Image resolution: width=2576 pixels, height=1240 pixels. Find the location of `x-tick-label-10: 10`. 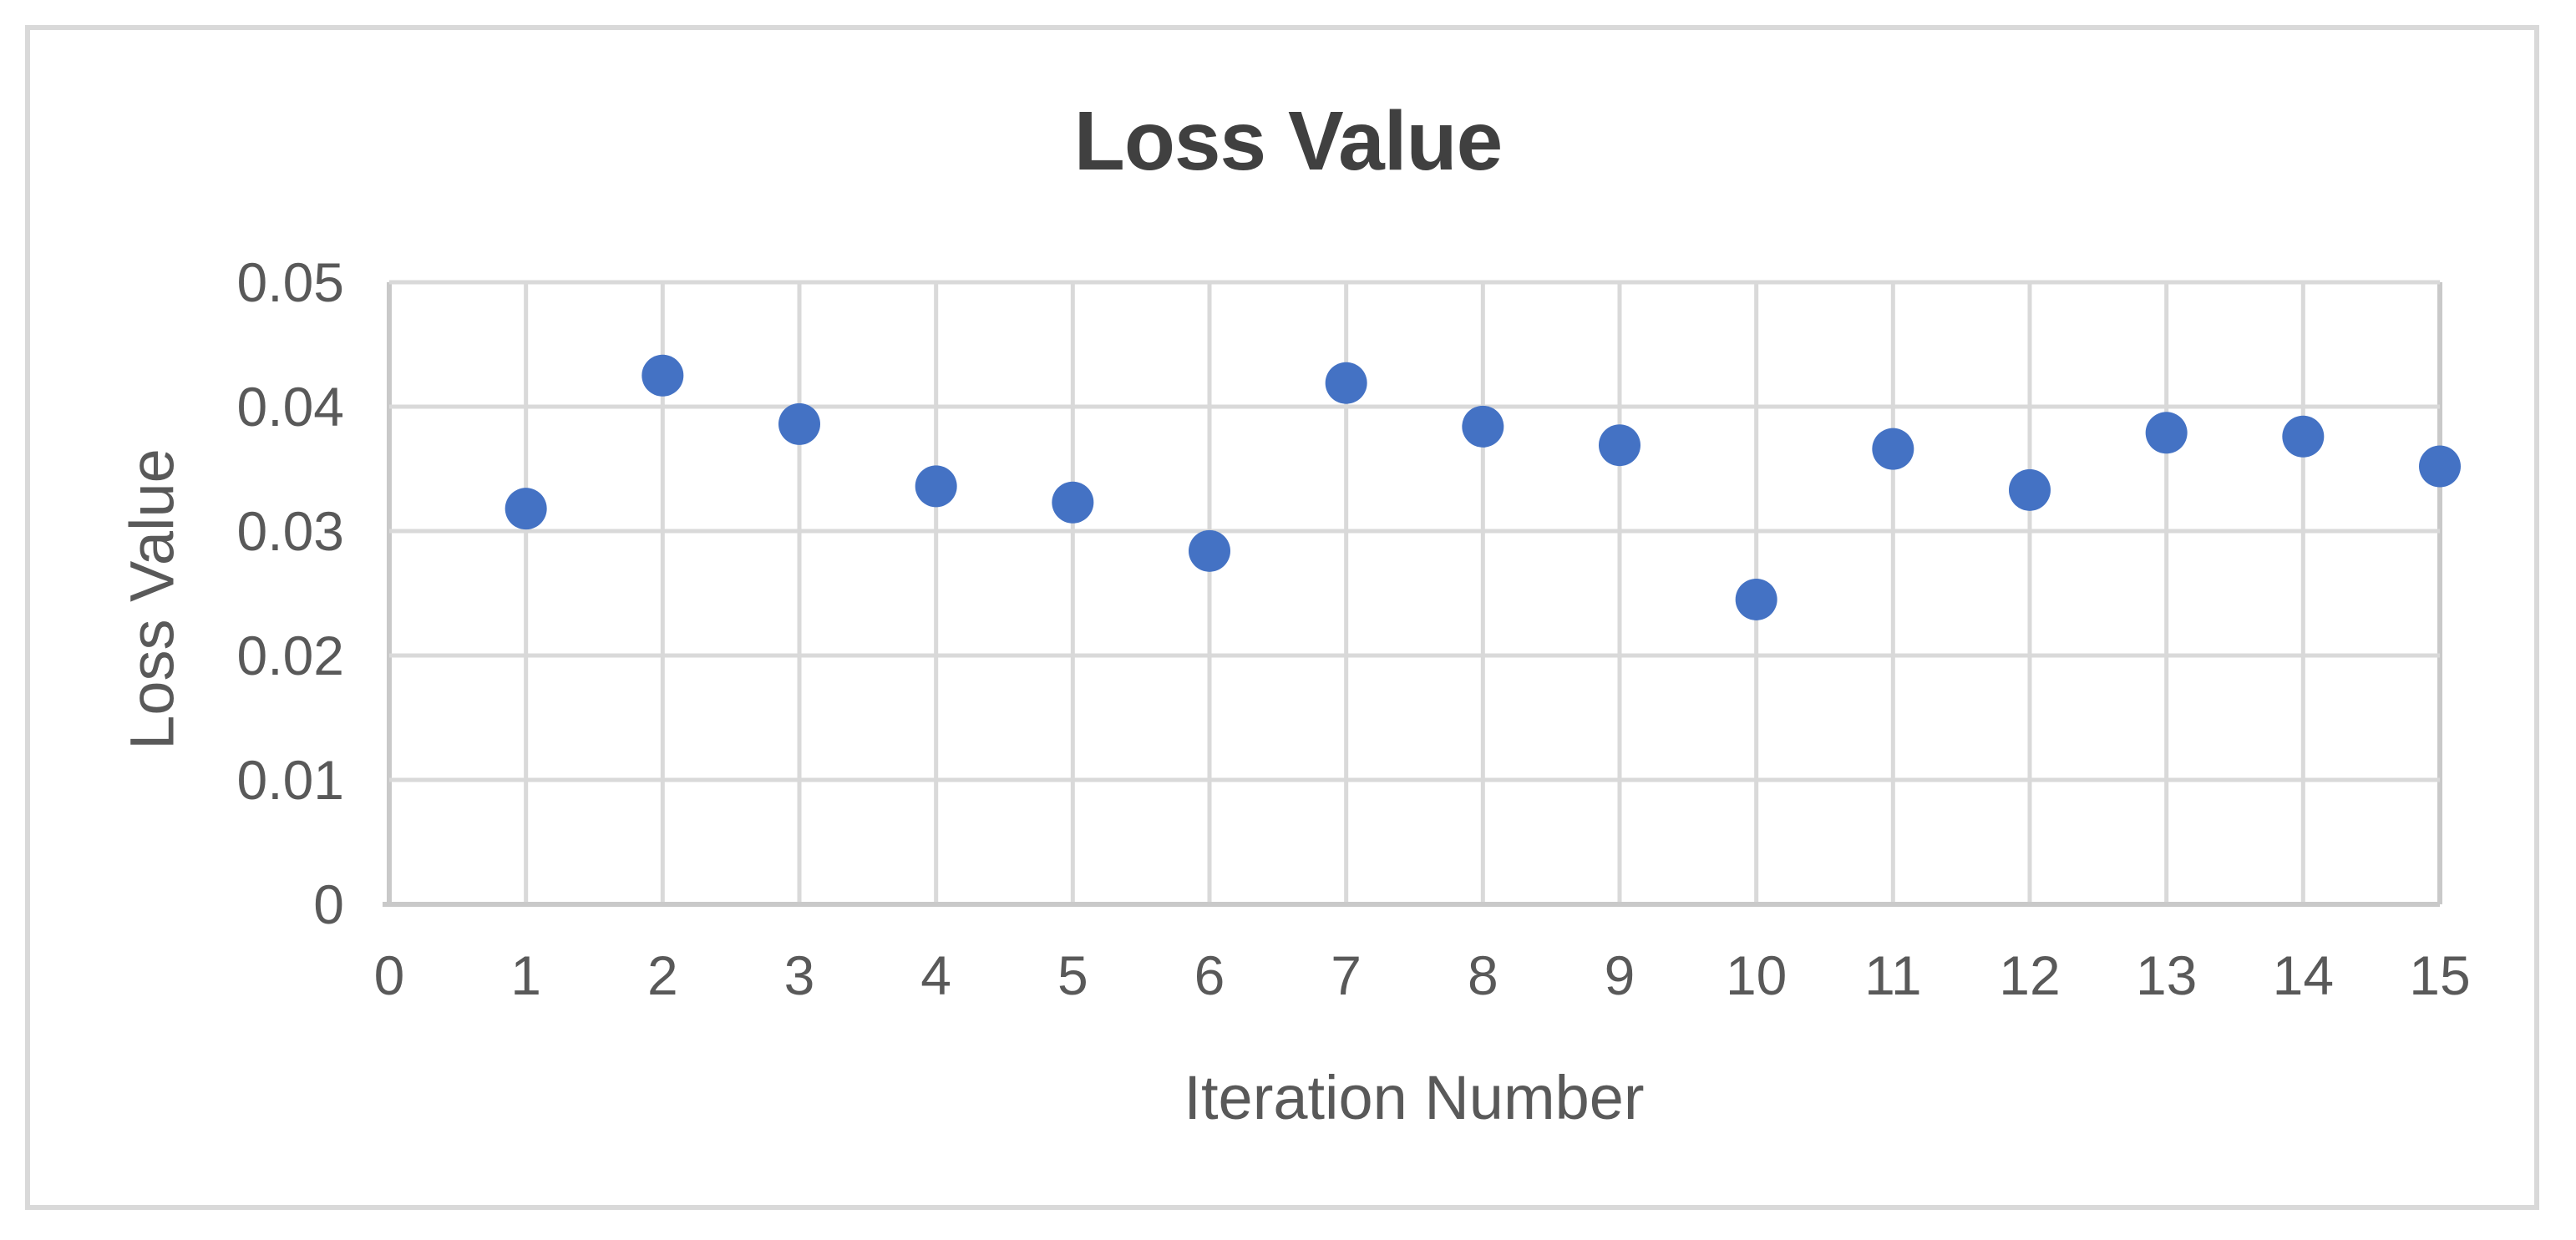

x-tick-label-10: 10 is located at coordinates (1756, 975).